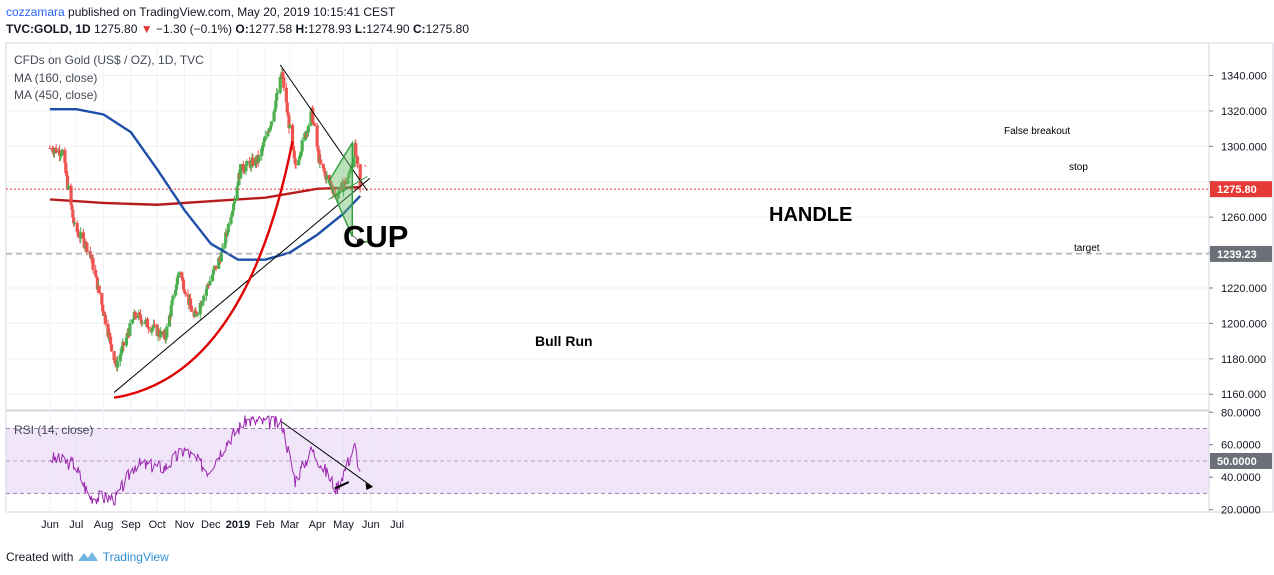 The height and width of the screenshot is (575, 1274). What do you see at coordinates (203, 269) in the screenshot?
I see `bull-run-curve` at bounding box center [203, 269].